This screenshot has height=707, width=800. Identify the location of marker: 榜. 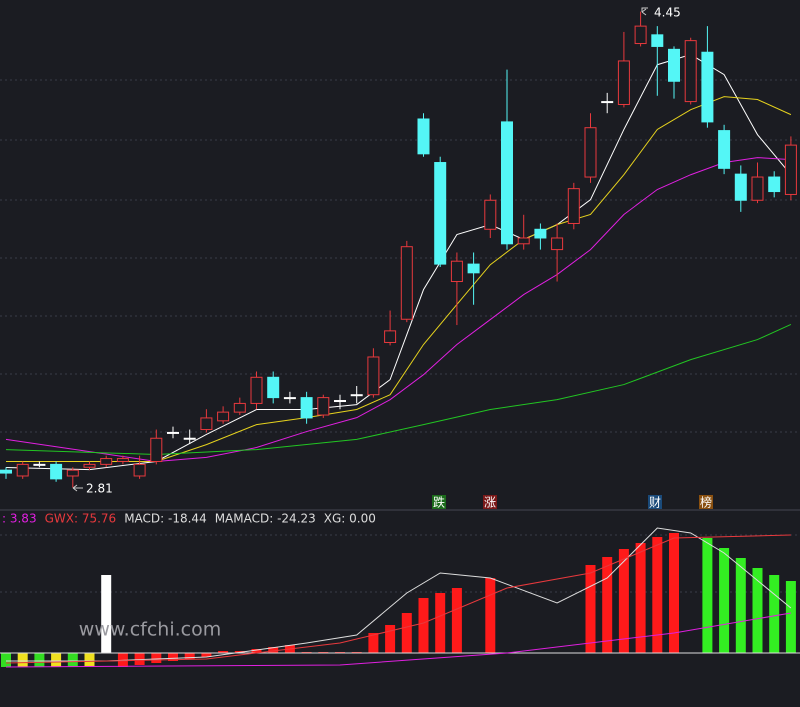
(706, 502).